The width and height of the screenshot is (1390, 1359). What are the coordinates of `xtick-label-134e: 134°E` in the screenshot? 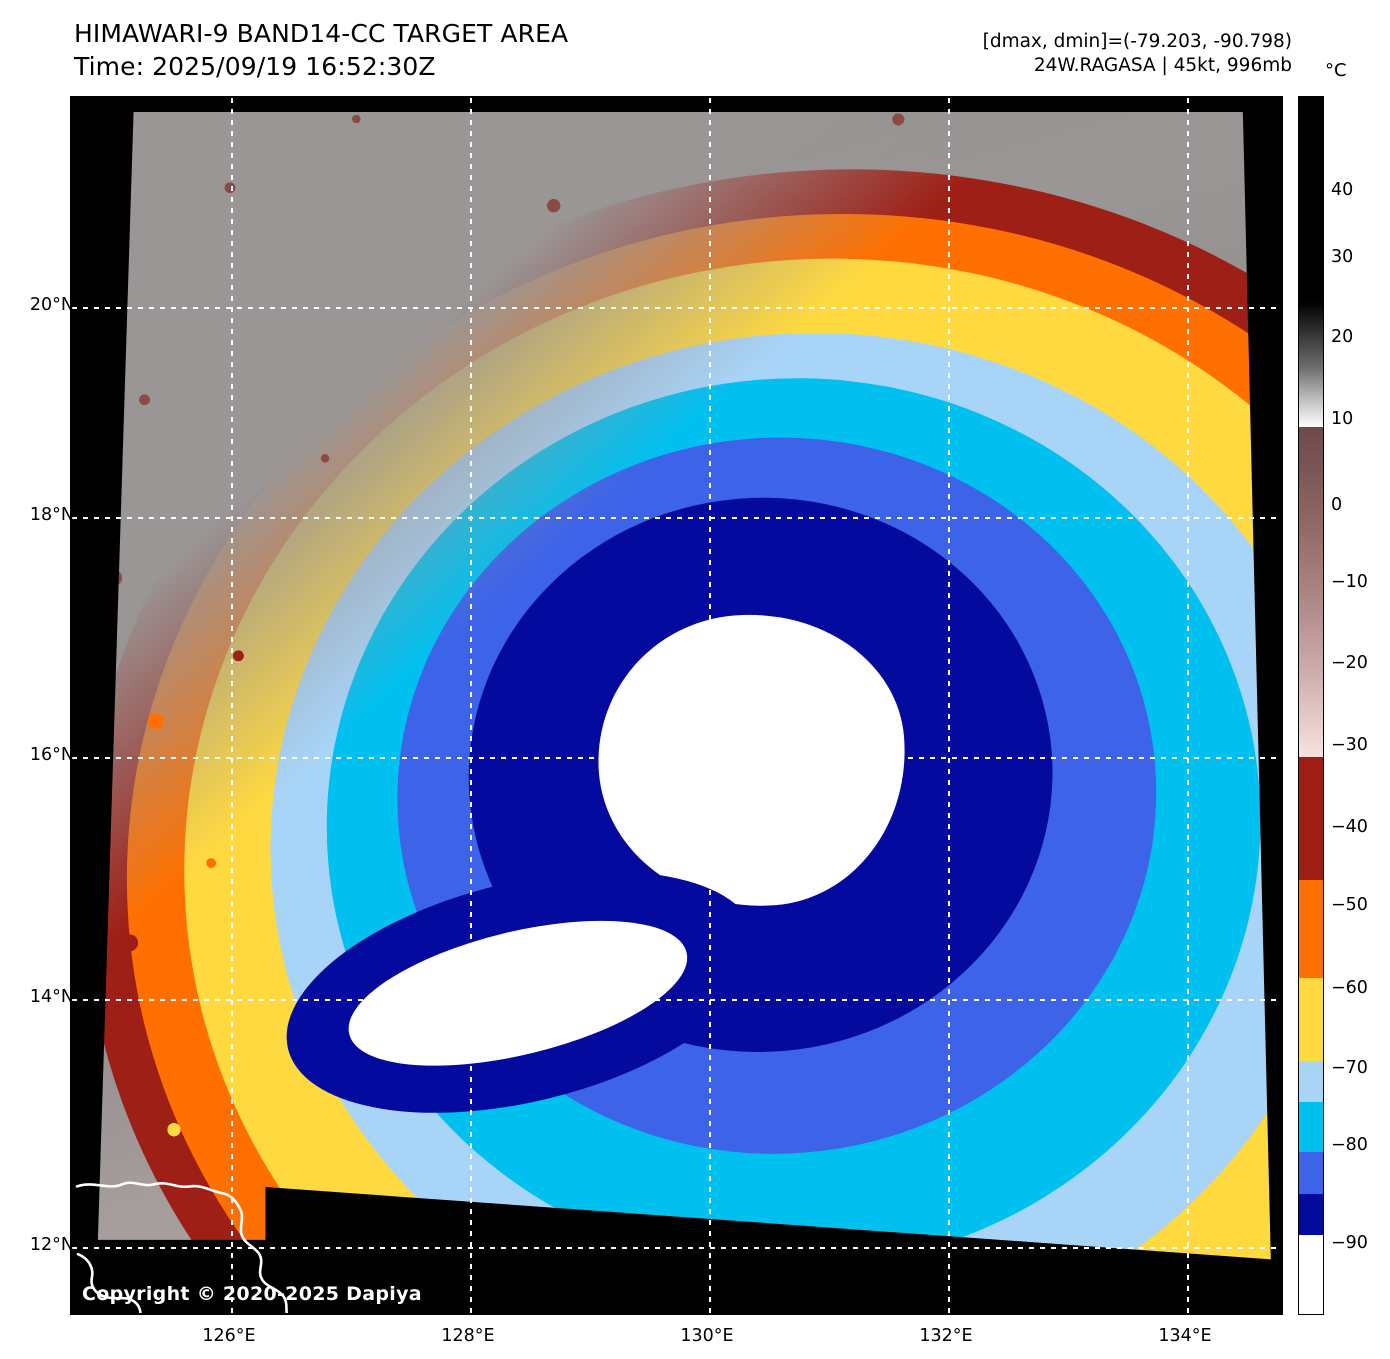 It's located at (1185, 1336).